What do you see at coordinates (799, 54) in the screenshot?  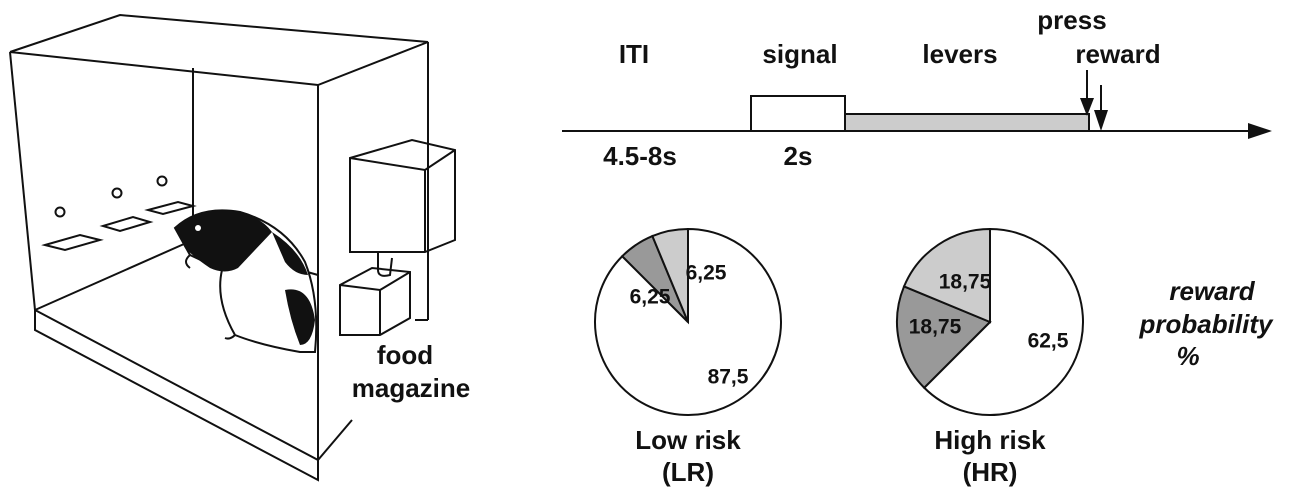 I see `phase-label: signal` at bounding box center [799, 54].